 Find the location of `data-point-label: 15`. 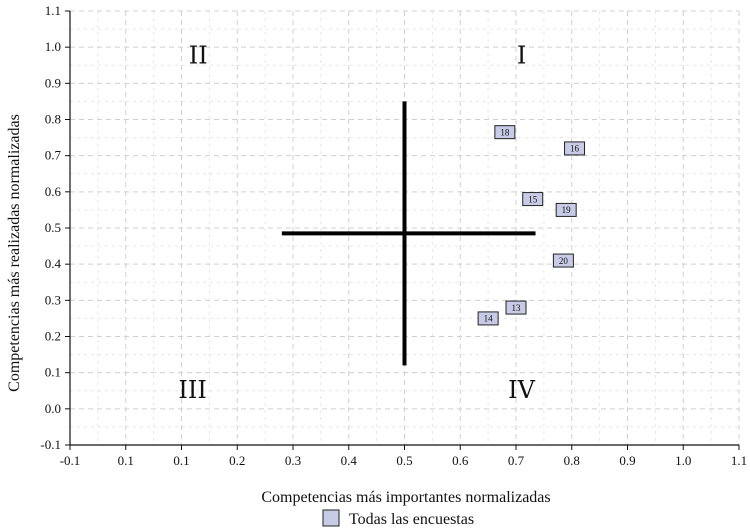

data-point-label: 15 is located at coordinates (533, 199).